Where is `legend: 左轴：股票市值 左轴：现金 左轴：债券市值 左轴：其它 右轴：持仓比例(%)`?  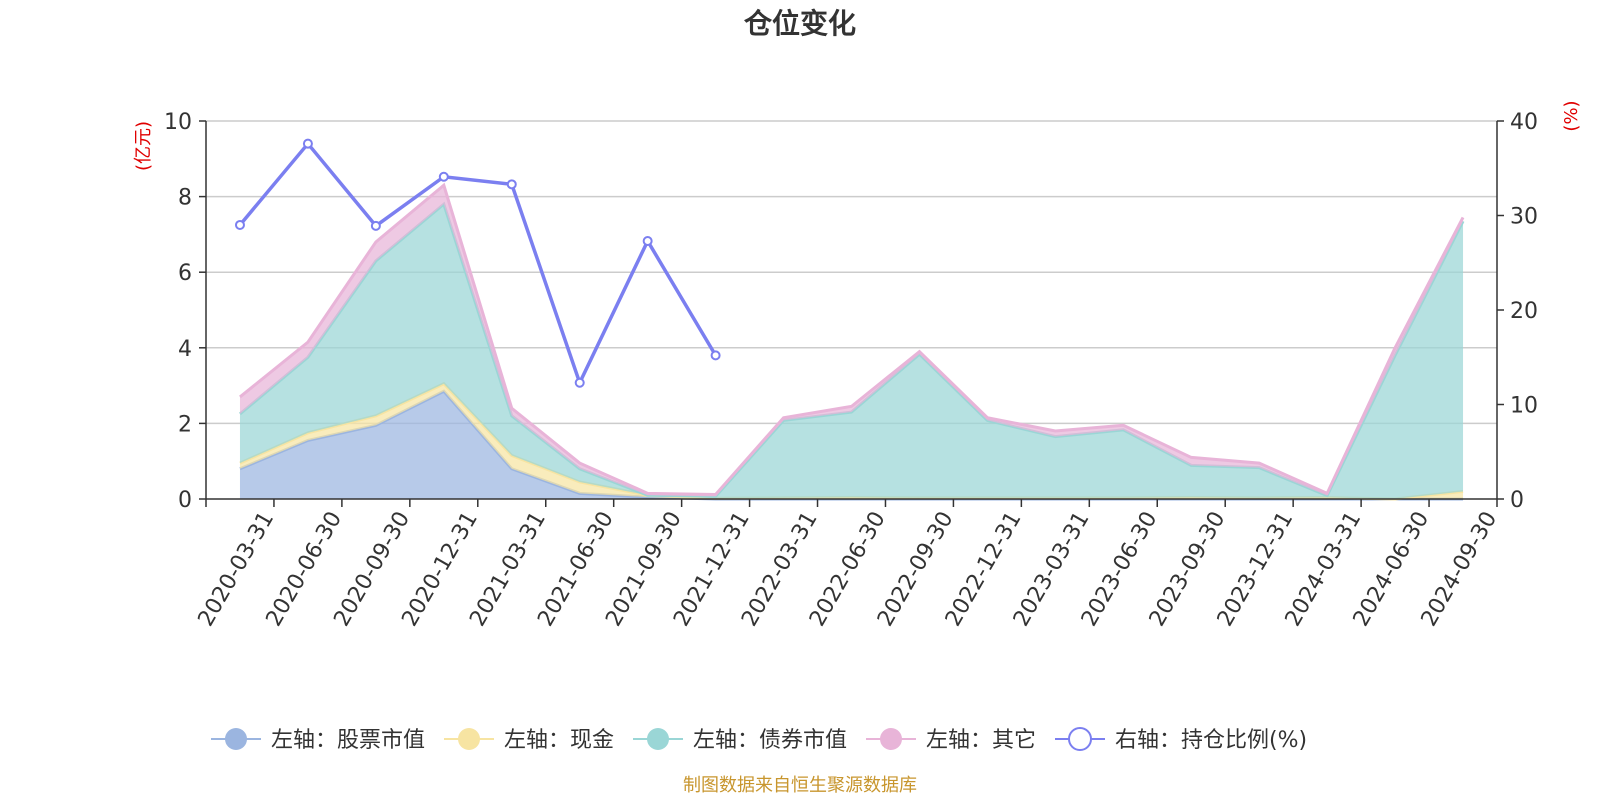 legend: 左轴：股票市值 左轴：现金 左轴：债券市值 左轴：其它 右轴：持仓比例(%) is located at coordinates (759, 740).